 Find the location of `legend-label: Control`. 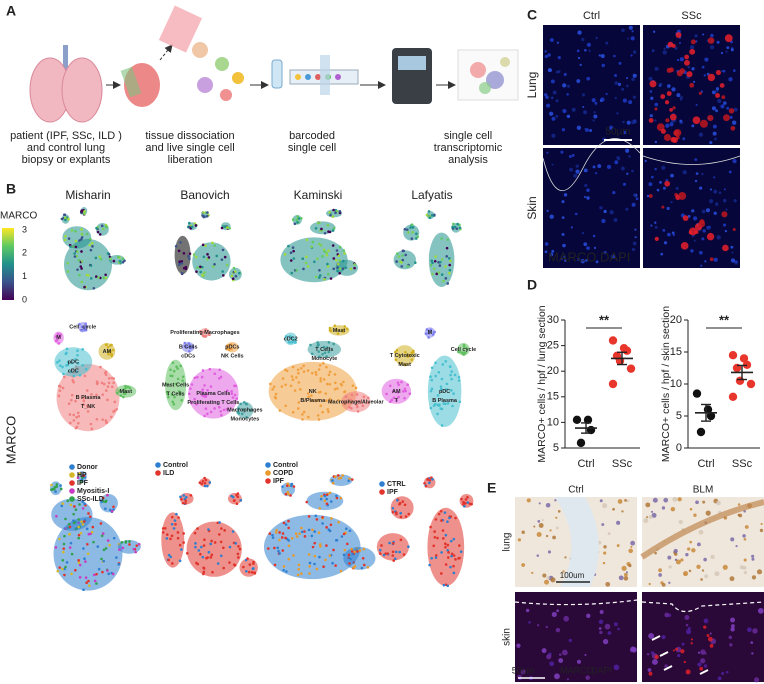

legend-label: Control is located at coordinates (175, 465).